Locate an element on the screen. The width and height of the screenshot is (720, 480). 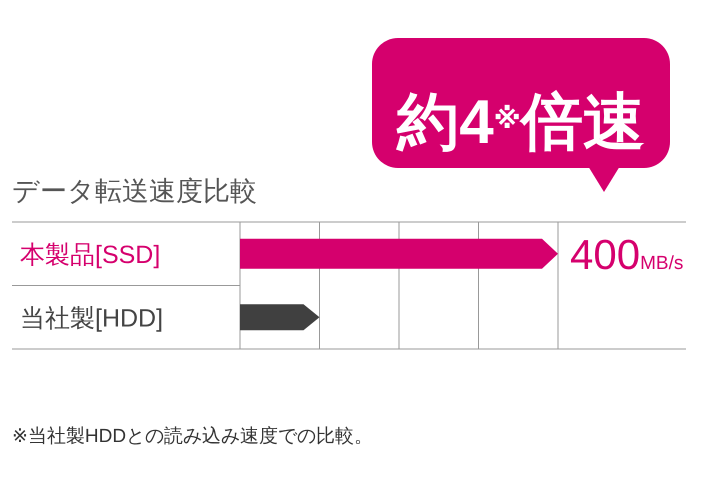
y-tick-label: 当社製[HDD] is located at coordinates (92, 318).